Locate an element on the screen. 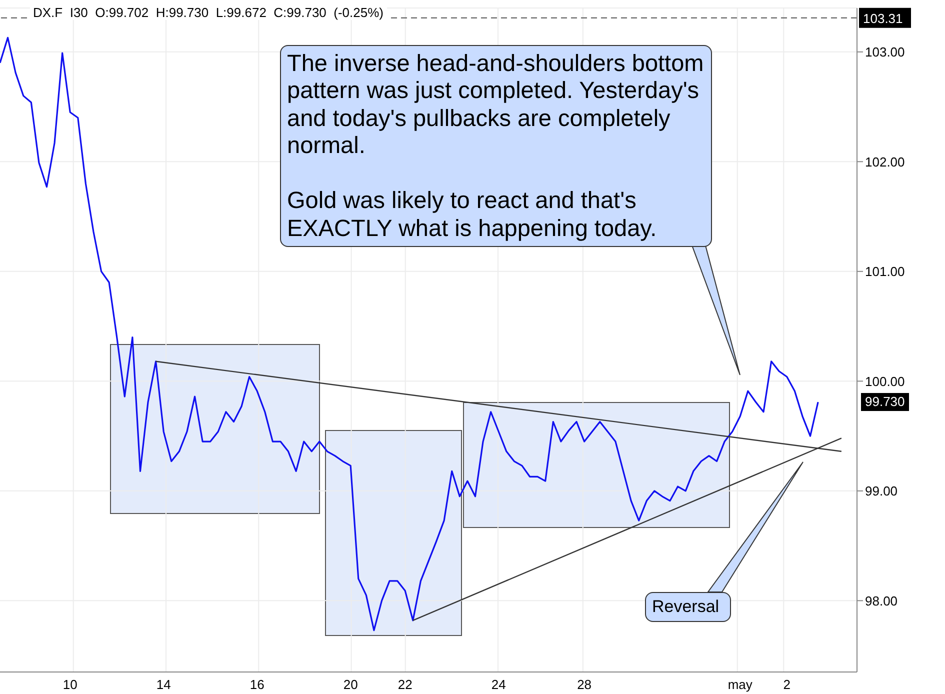 This screenshot has height=694, width=945. annotation: Reversal is located at coordinates (688, 607).